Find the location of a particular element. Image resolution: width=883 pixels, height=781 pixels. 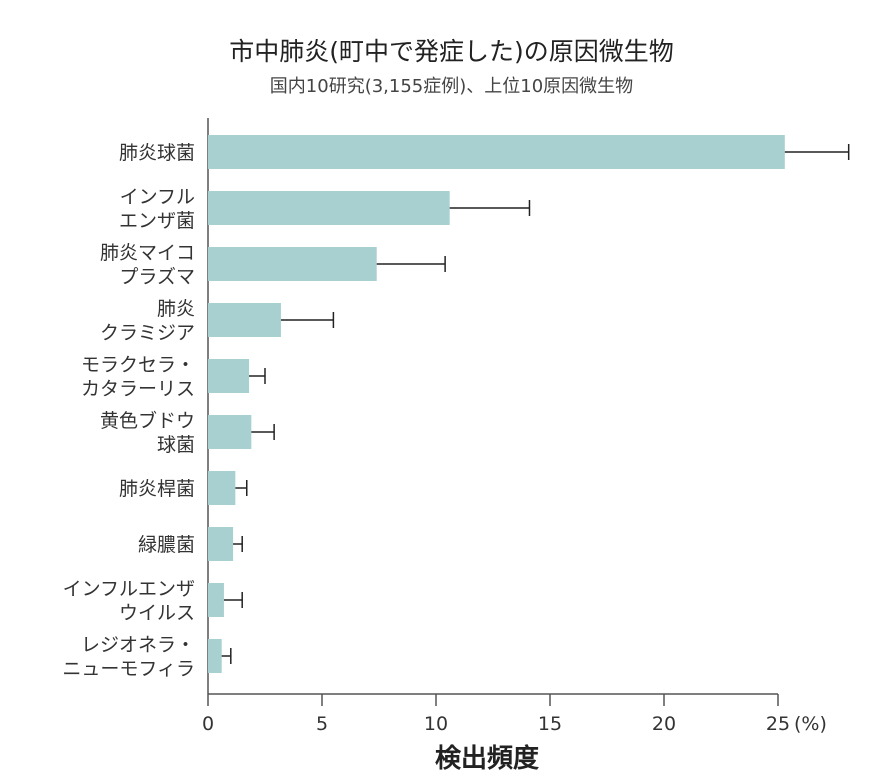

x-unit-label: (%) is located at coordinates (810, 724).